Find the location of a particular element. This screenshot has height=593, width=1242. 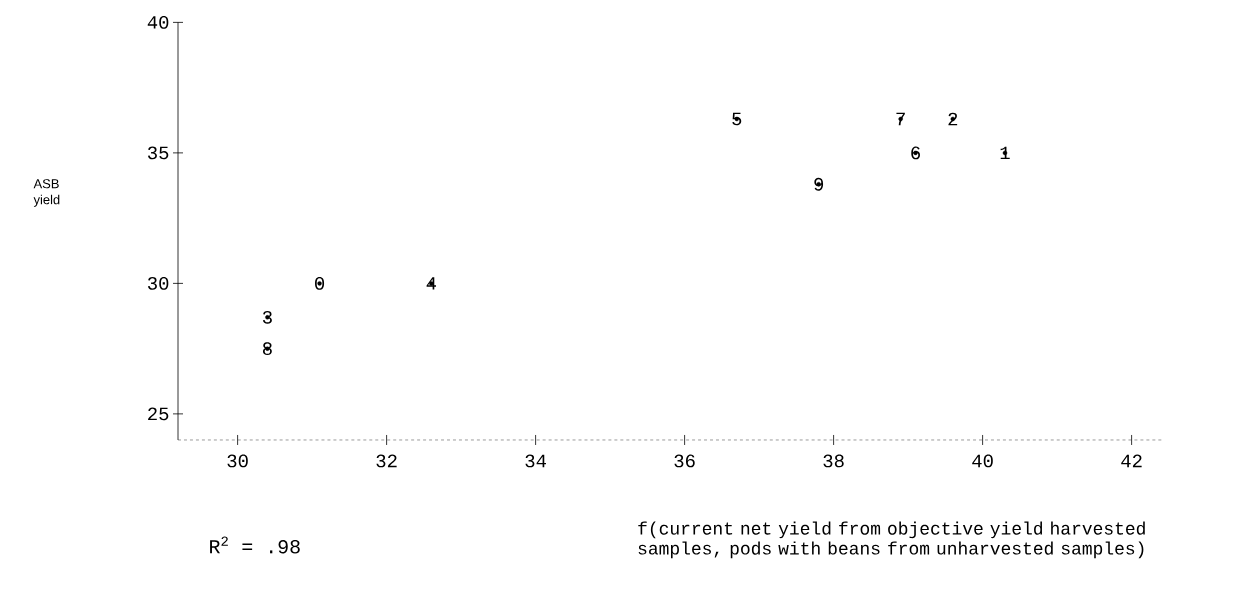

series-label: 9 is located at coordinates (819, 184).